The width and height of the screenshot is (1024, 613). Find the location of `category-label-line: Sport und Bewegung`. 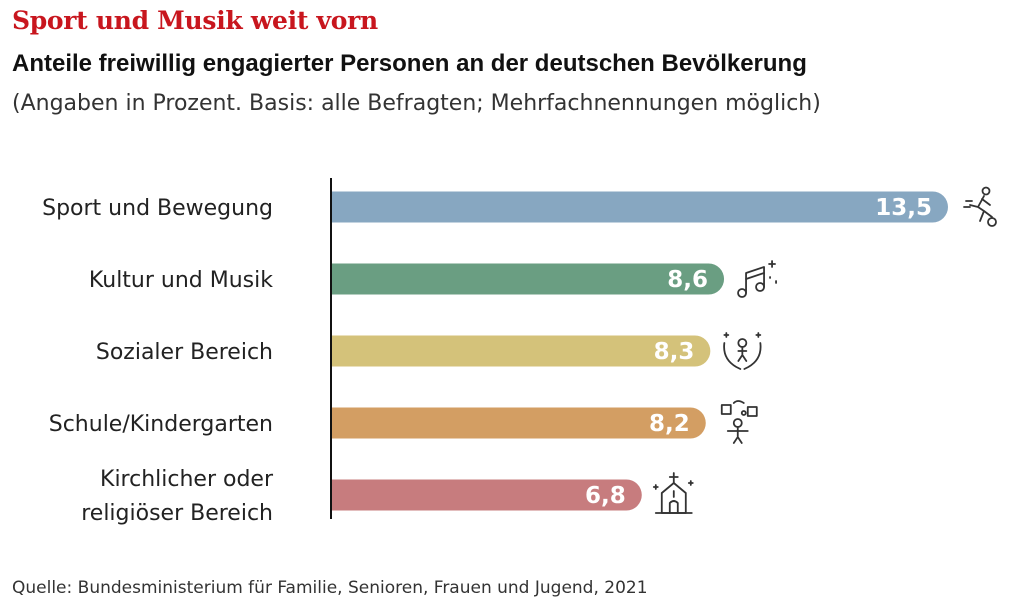

category-label-line: Sport und Bewegung is located at coordinates (157, 208).